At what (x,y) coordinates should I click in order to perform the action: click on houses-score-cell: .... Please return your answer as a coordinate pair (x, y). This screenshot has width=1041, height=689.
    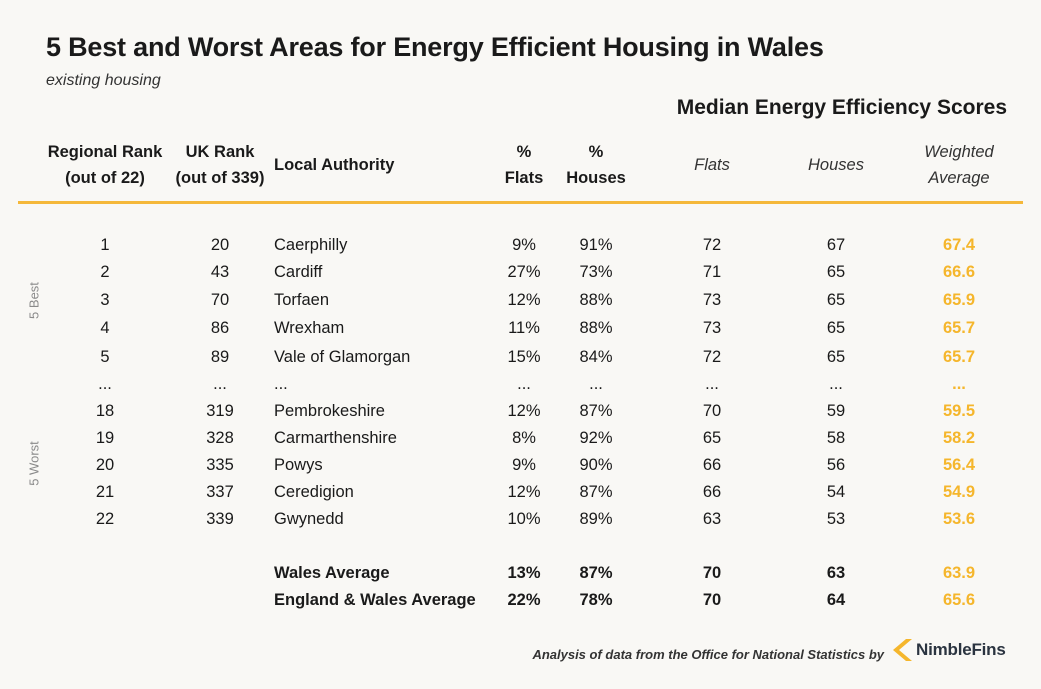
    Looking at the image, I should click on (836, 384).